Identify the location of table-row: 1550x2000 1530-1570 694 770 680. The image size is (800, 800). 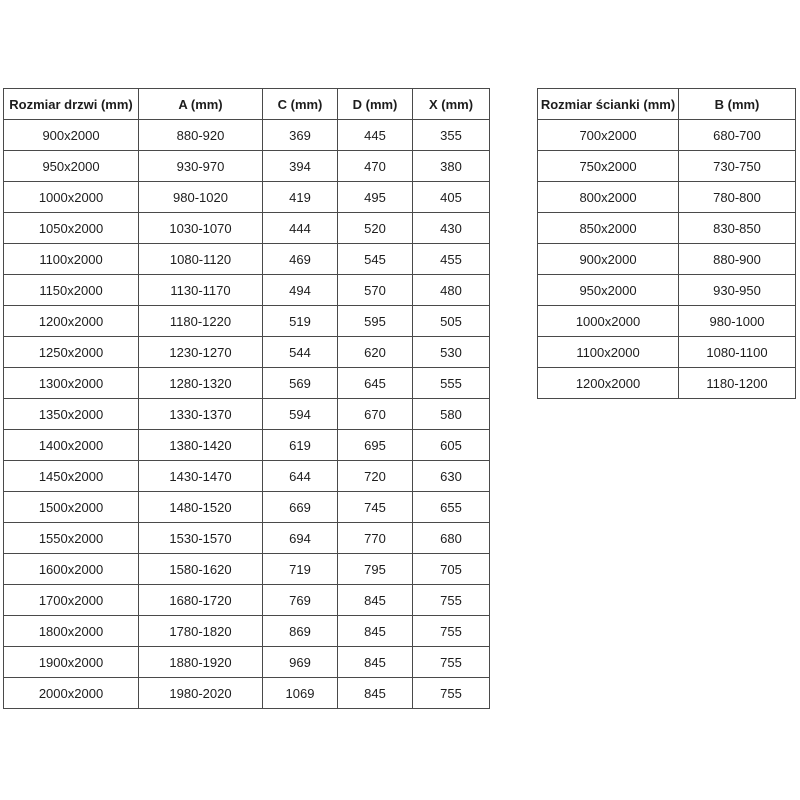
(246, 538).